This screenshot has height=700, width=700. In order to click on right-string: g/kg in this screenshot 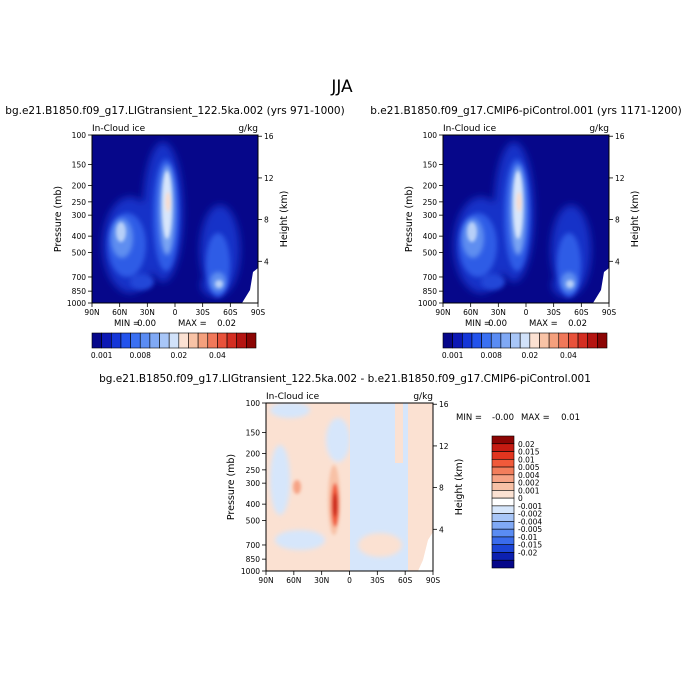, I will do `click(248, 129)`.